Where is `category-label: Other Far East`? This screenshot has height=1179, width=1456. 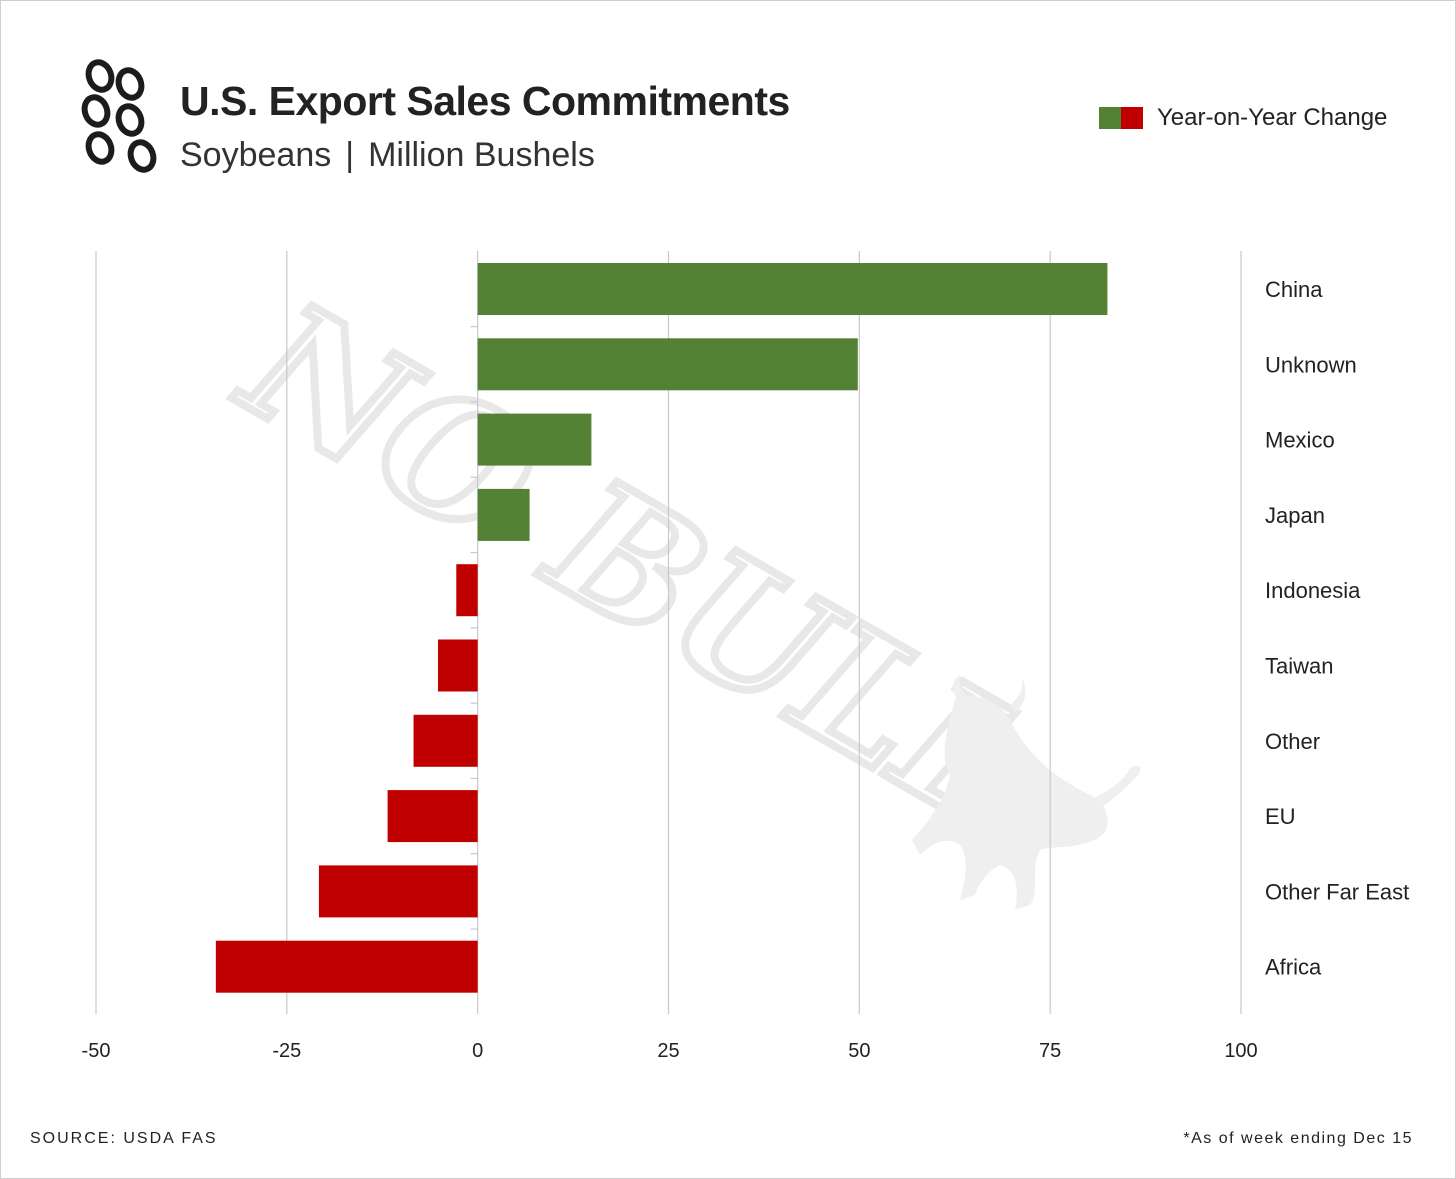
category-label: Other Far East is located at coordinates (1337, 891).